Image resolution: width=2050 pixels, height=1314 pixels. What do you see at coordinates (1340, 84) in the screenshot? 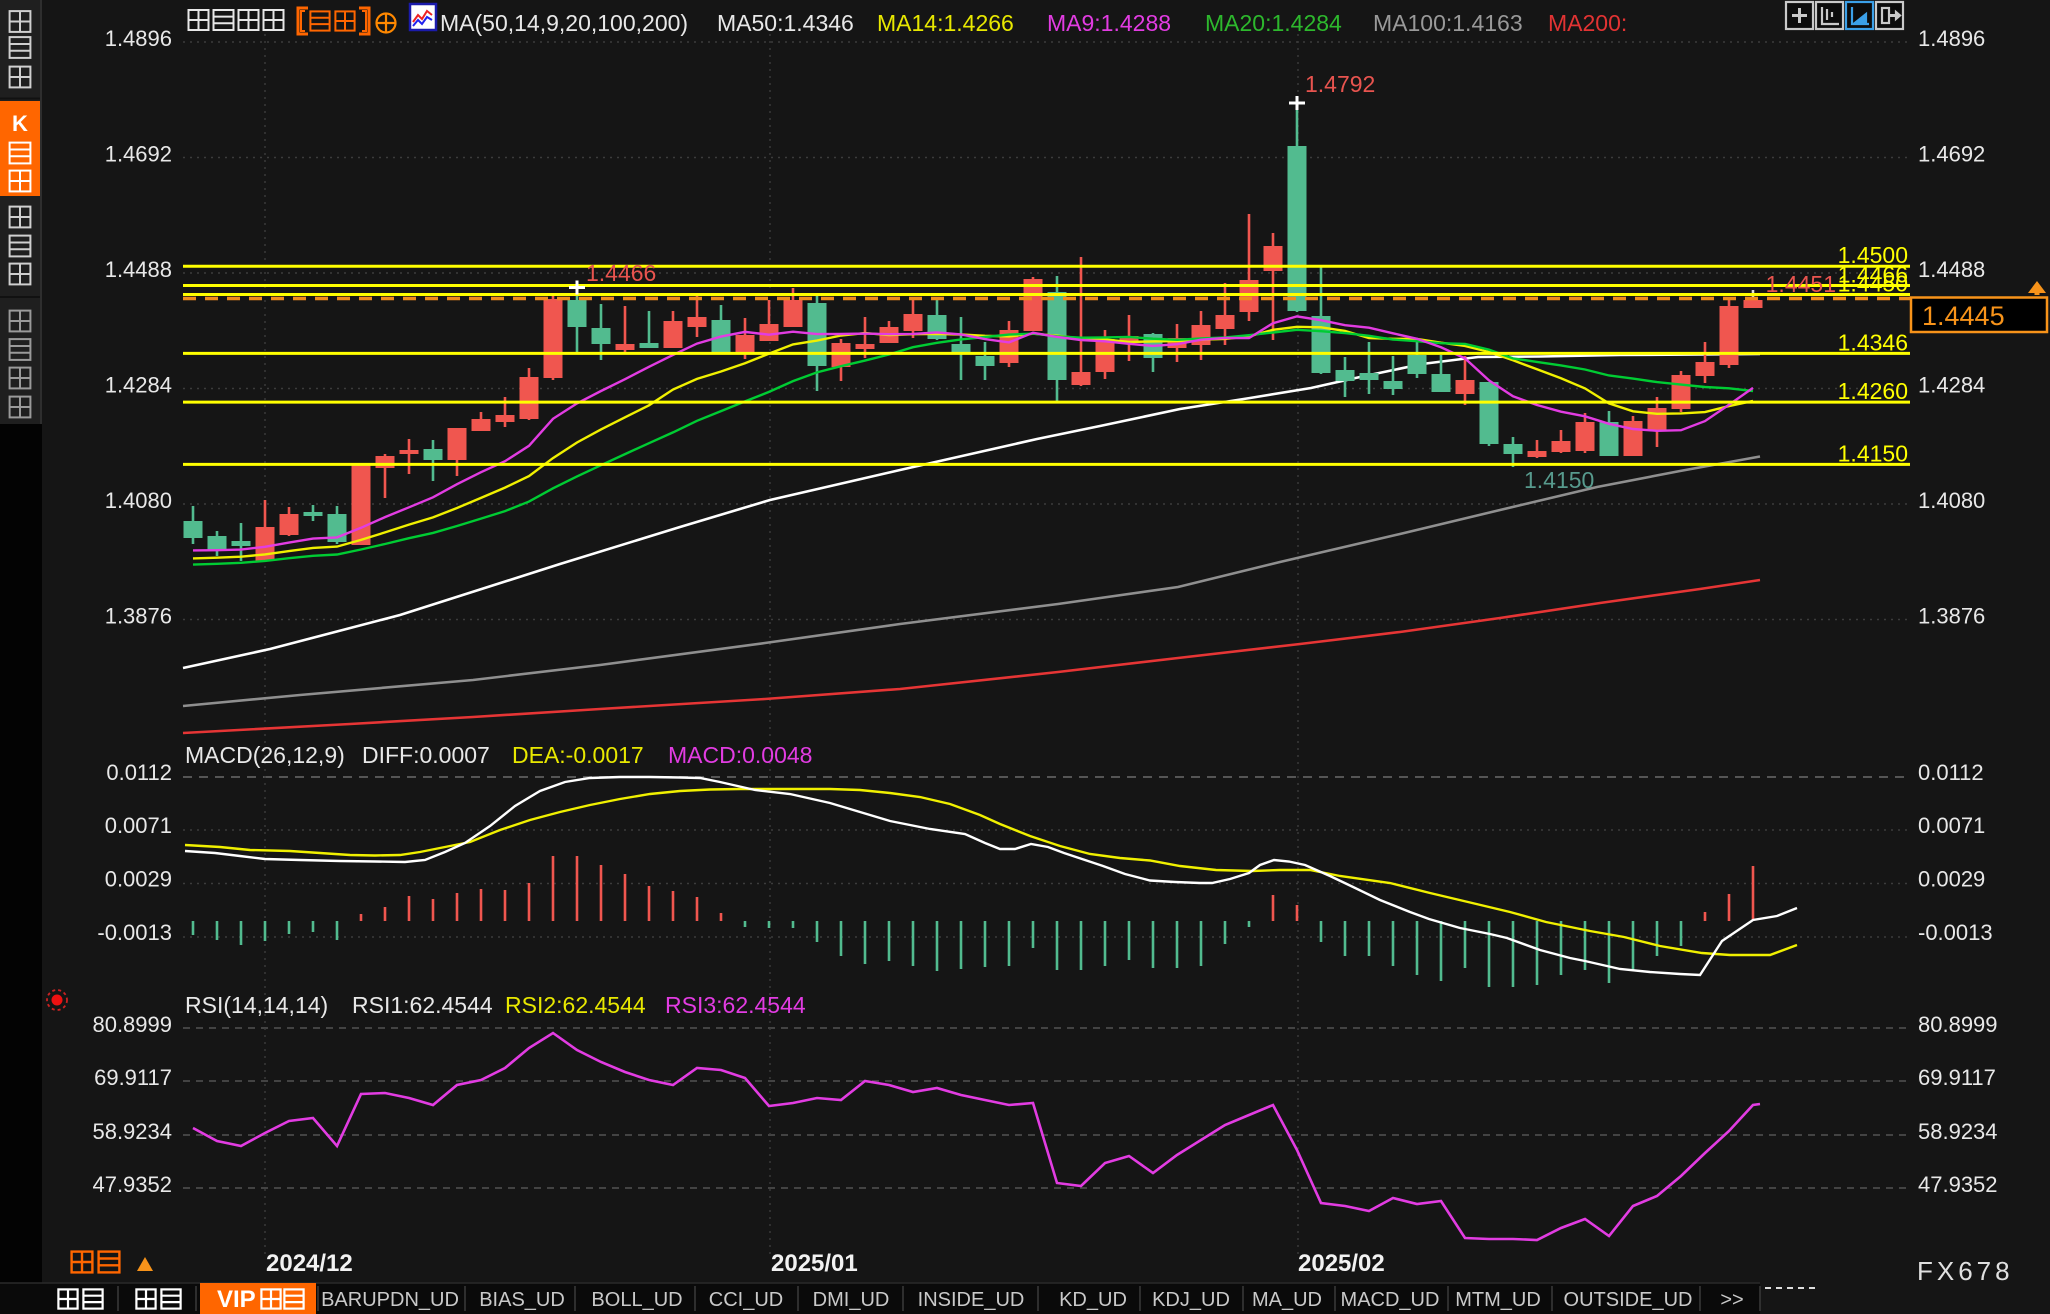
I see `svg-text: 1.4792` at bounding box center [1340, 84].